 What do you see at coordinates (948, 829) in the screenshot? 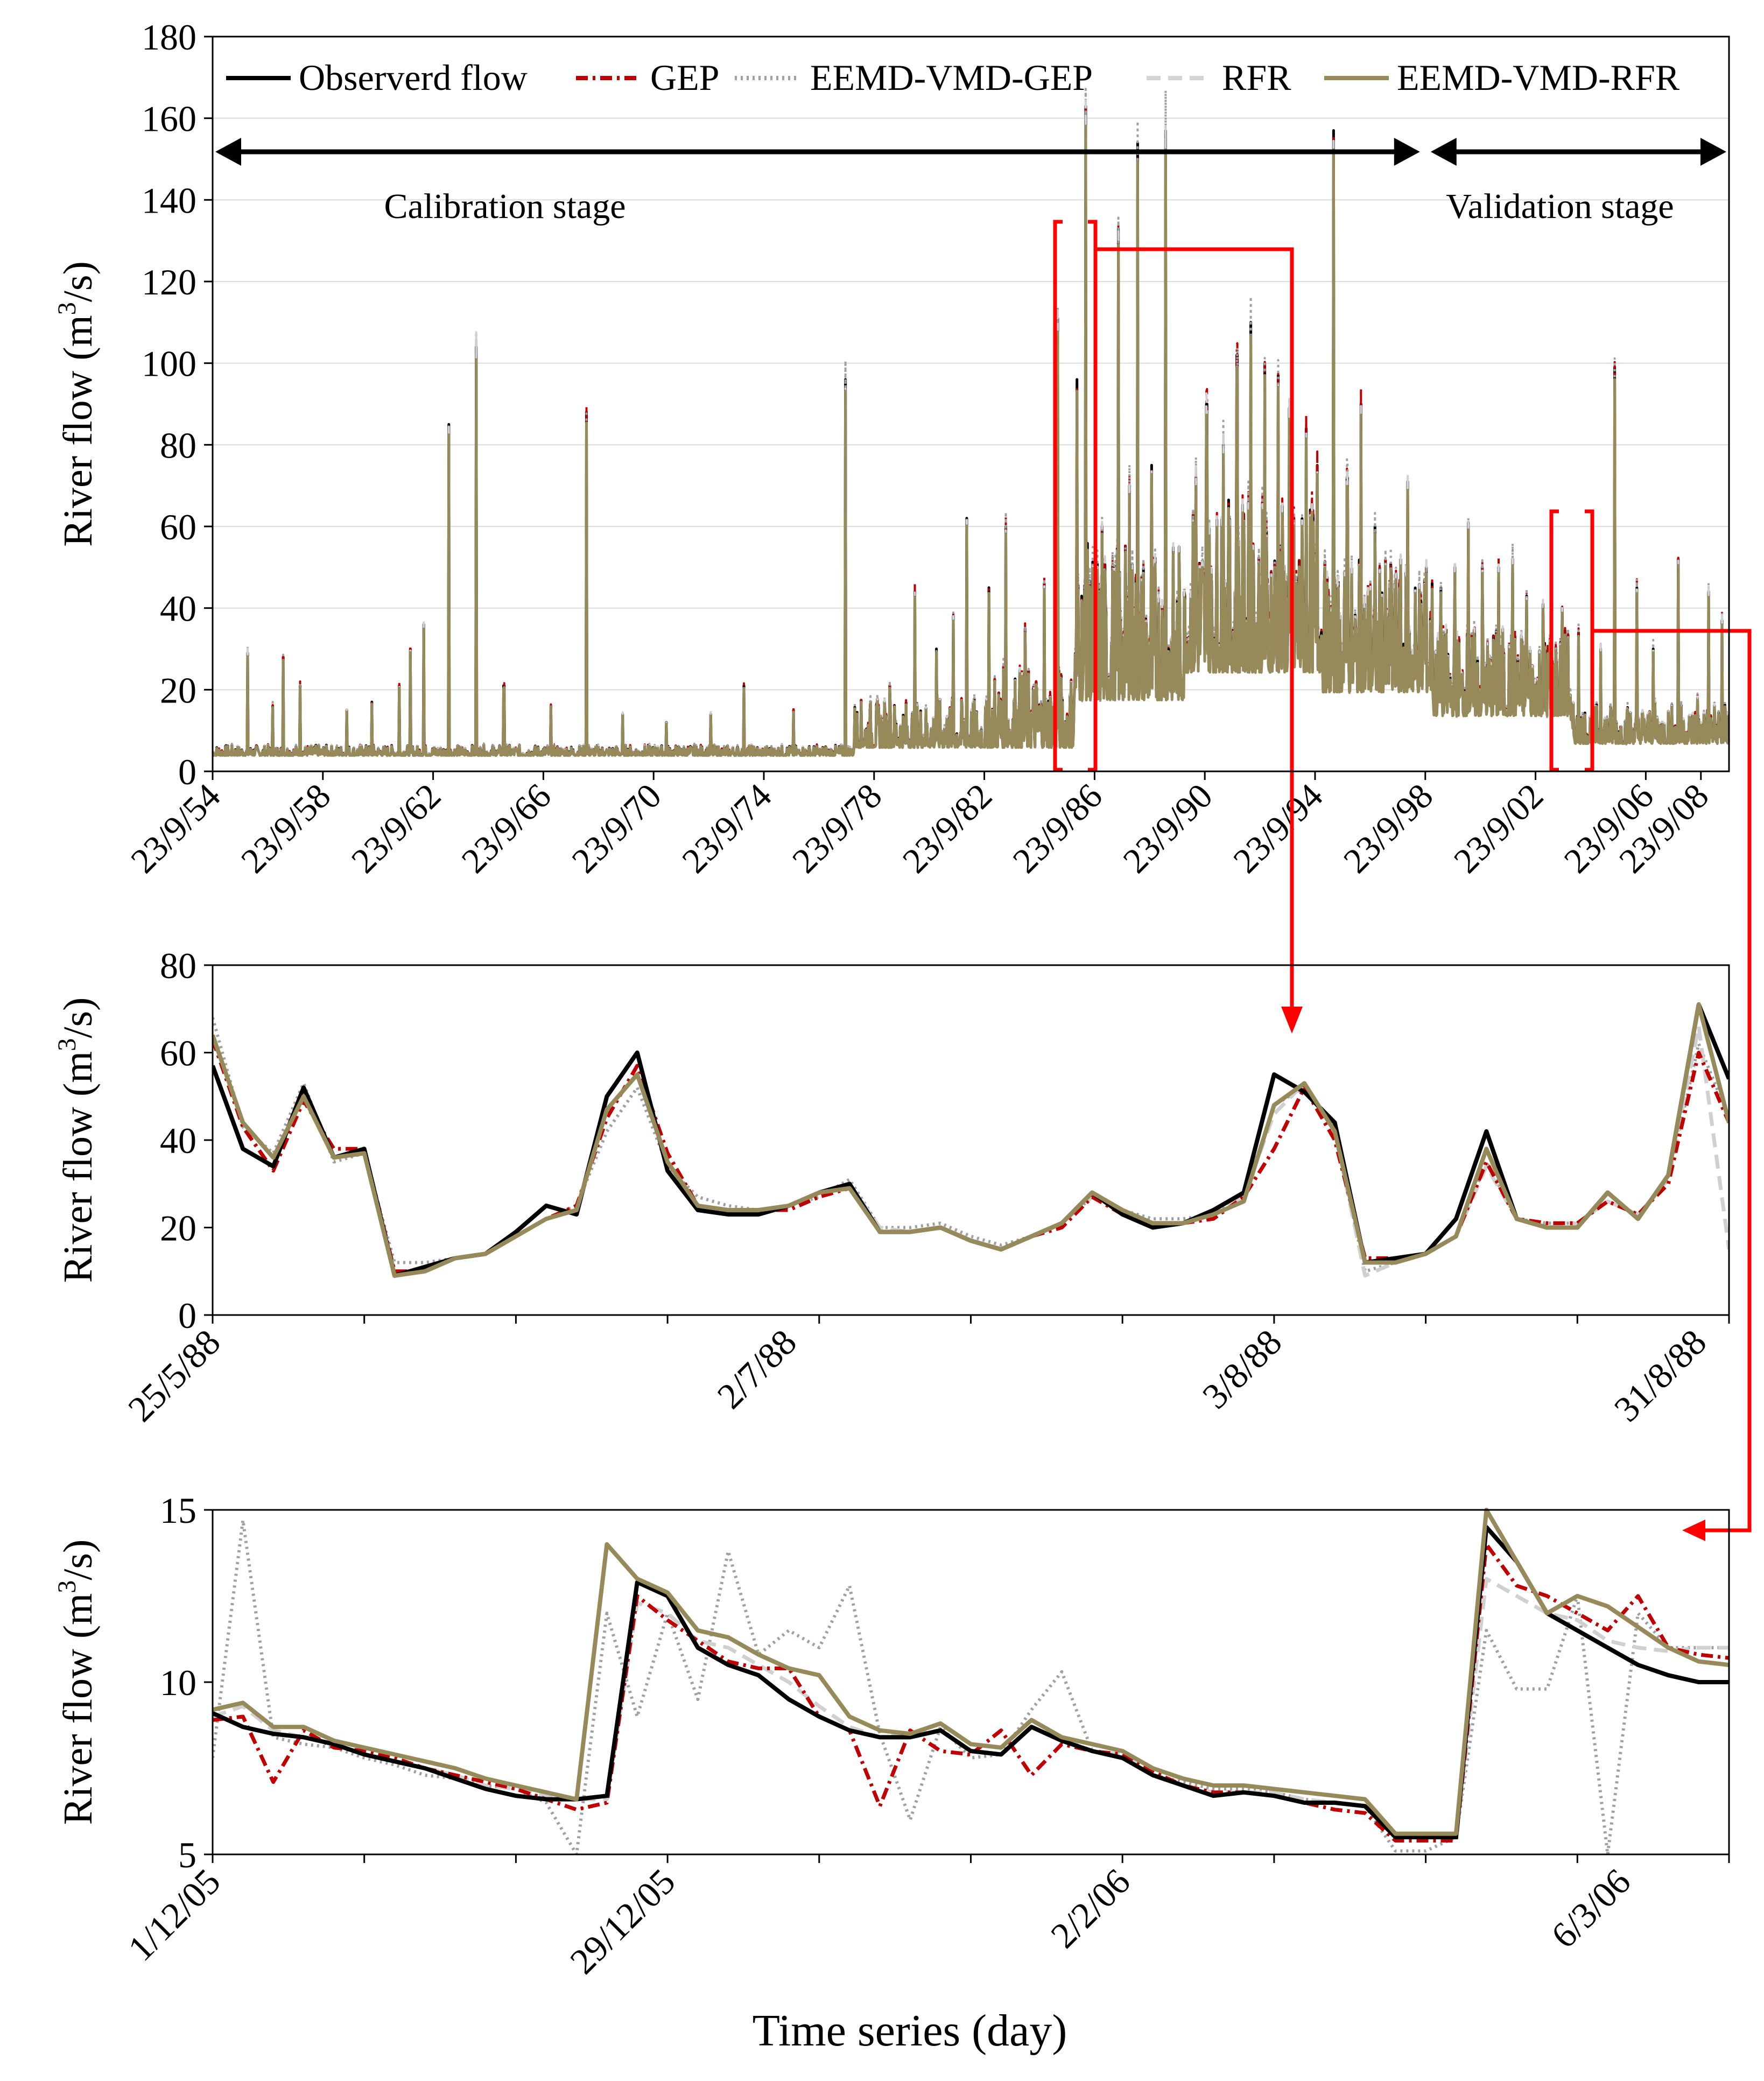
I see `x-tick-label: 23/9/82` at bounding box center [948, 829].